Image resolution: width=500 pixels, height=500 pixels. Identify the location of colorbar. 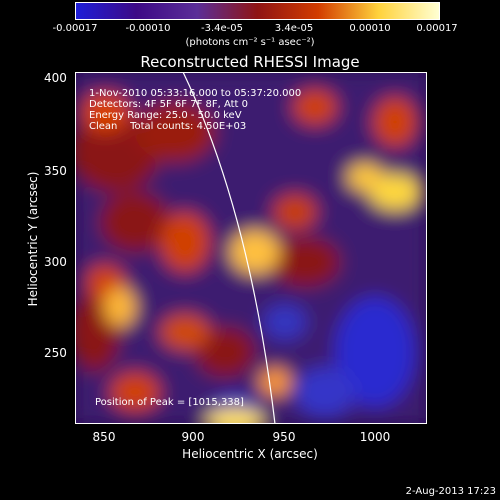
(257, 11).